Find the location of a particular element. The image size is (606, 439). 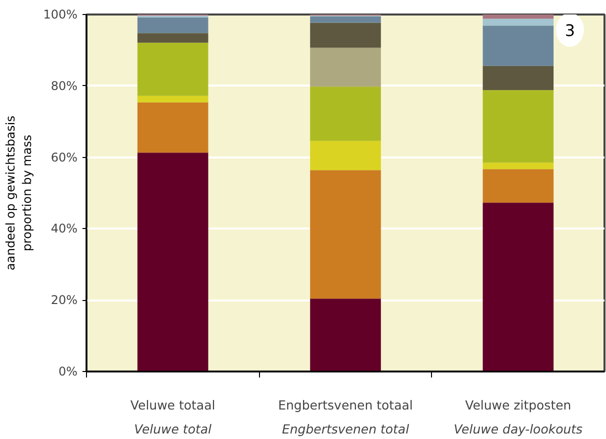

y-tick-label: 60% is located at coordinates (64, 157).